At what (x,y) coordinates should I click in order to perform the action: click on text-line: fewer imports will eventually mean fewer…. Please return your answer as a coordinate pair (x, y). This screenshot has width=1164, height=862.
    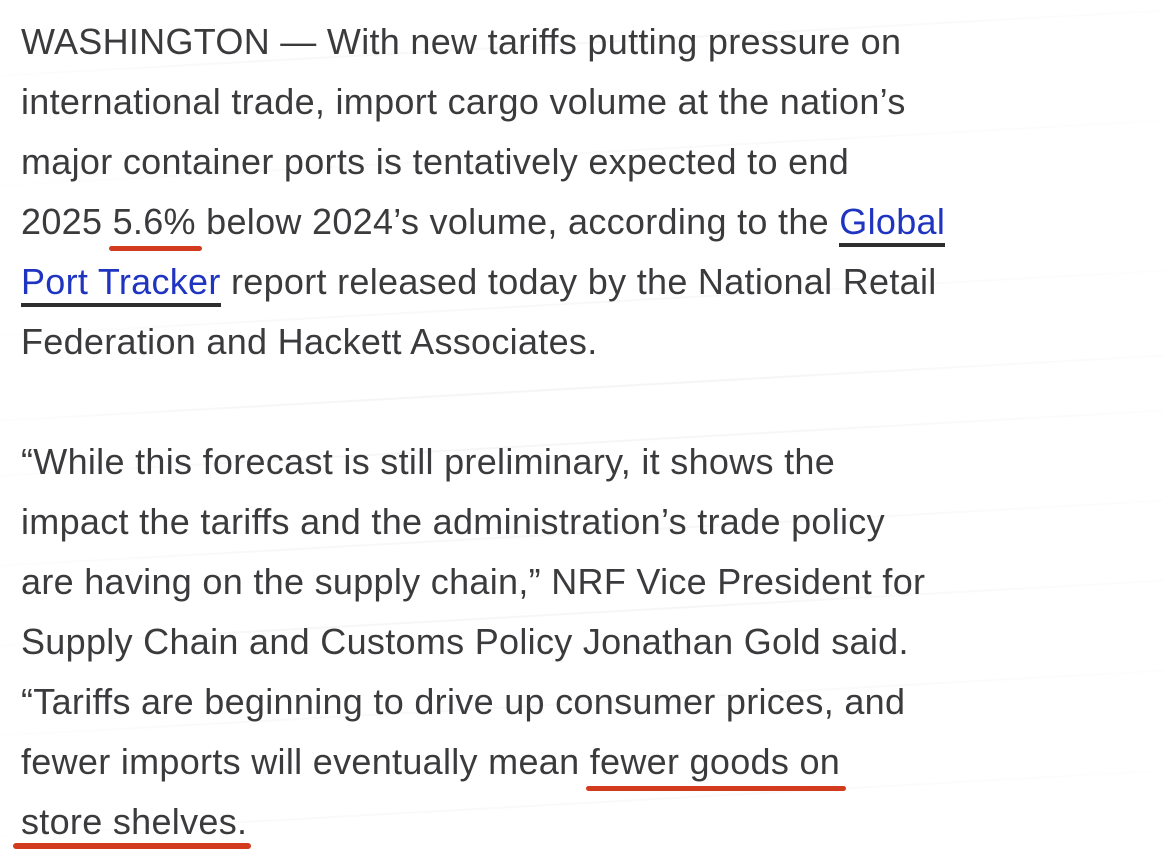
    Looking at the image, I should click on (582, 762).